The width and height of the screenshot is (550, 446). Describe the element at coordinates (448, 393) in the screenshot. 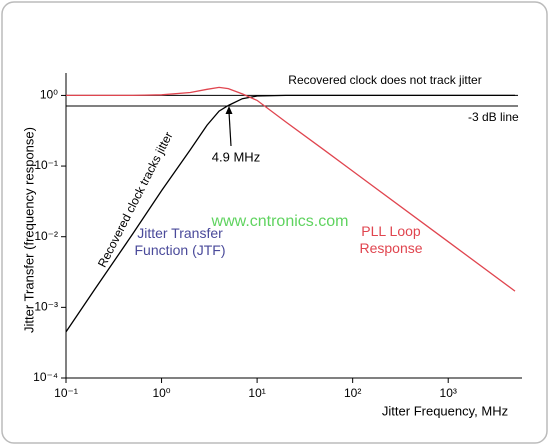

I see `x-tick-label: 10³` at that location.